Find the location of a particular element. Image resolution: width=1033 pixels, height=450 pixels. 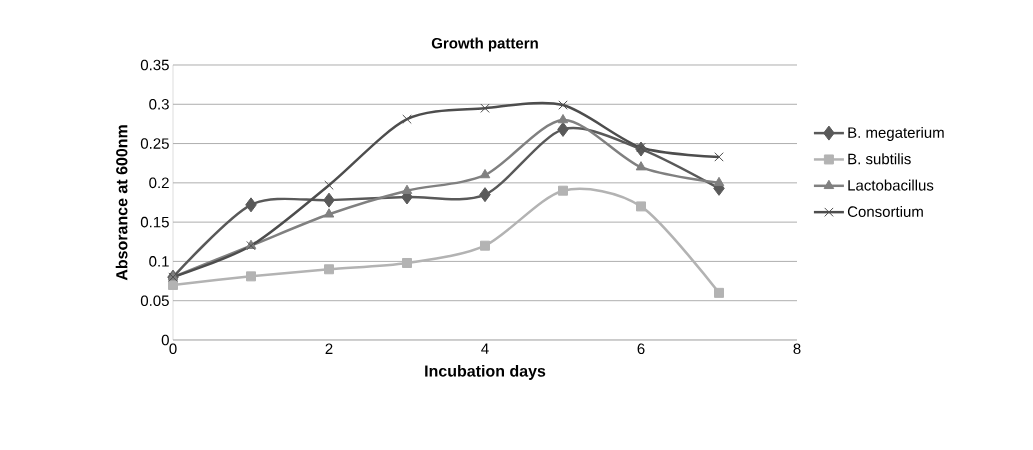

x-tick-label: 0 is located at coordinates (173, 349).